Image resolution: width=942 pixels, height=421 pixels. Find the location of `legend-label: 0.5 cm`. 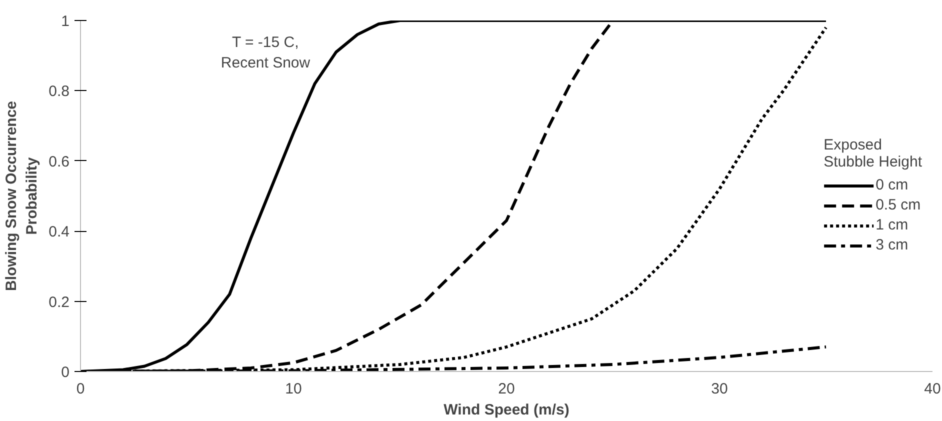

legend-label: 0.5 cm is located at coordinates (898, 205).